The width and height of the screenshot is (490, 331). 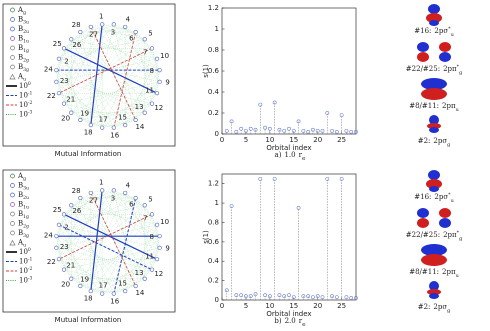 I want to click on plot-frame, so click(x=289, y=237).